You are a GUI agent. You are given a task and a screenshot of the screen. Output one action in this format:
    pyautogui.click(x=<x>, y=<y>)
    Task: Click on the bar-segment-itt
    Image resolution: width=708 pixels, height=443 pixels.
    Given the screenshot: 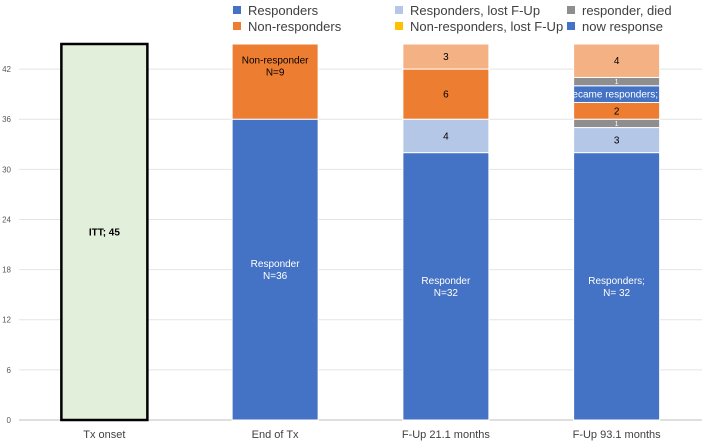 What is the action you would take?
    pyautogui.click(x=104, y=232)
    